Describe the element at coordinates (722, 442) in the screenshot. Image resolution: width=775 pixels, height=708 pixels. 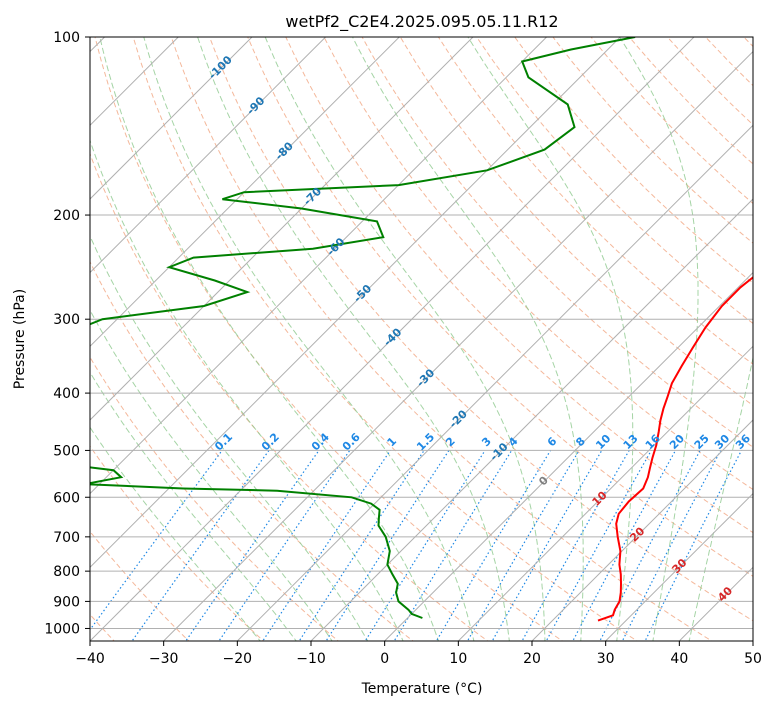
I see `mixing-ratio-label: 30` at that location.